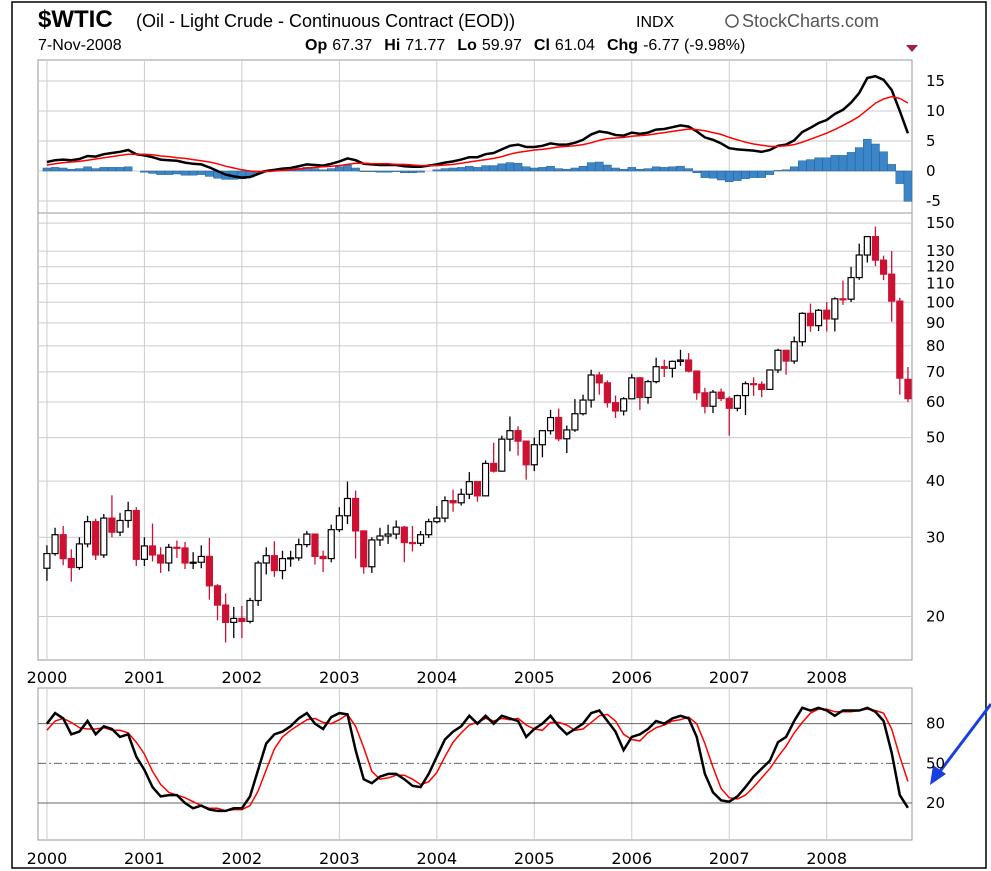  What do you see at coordinates (933, 201) in the screenshot?
I see `y-tick-label: -5` at bounding box center [933, 201].